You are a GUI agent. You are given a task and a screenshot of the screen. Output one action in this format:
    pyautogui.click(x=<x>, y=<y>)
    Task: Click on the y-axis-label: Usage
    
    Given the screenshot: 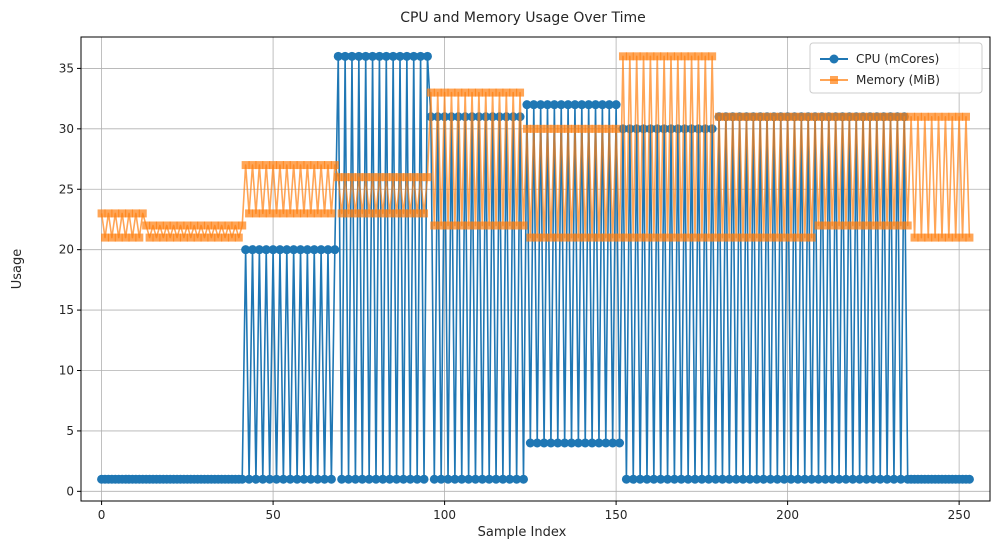 What is the action you would take?
    pyautogui.click(x=17, y=269)
    